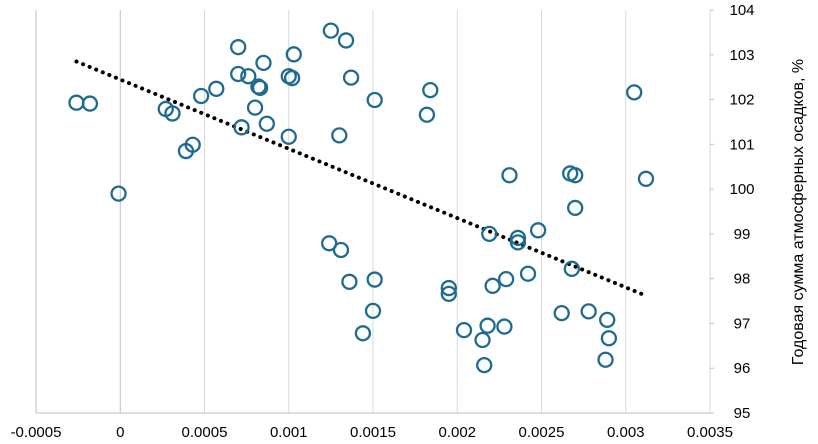 The width and height of the screenshot is (818, 444). Describe the element at coordinates (741, 189) in the screenshot. I see `y-tick-label: 100` at that location.